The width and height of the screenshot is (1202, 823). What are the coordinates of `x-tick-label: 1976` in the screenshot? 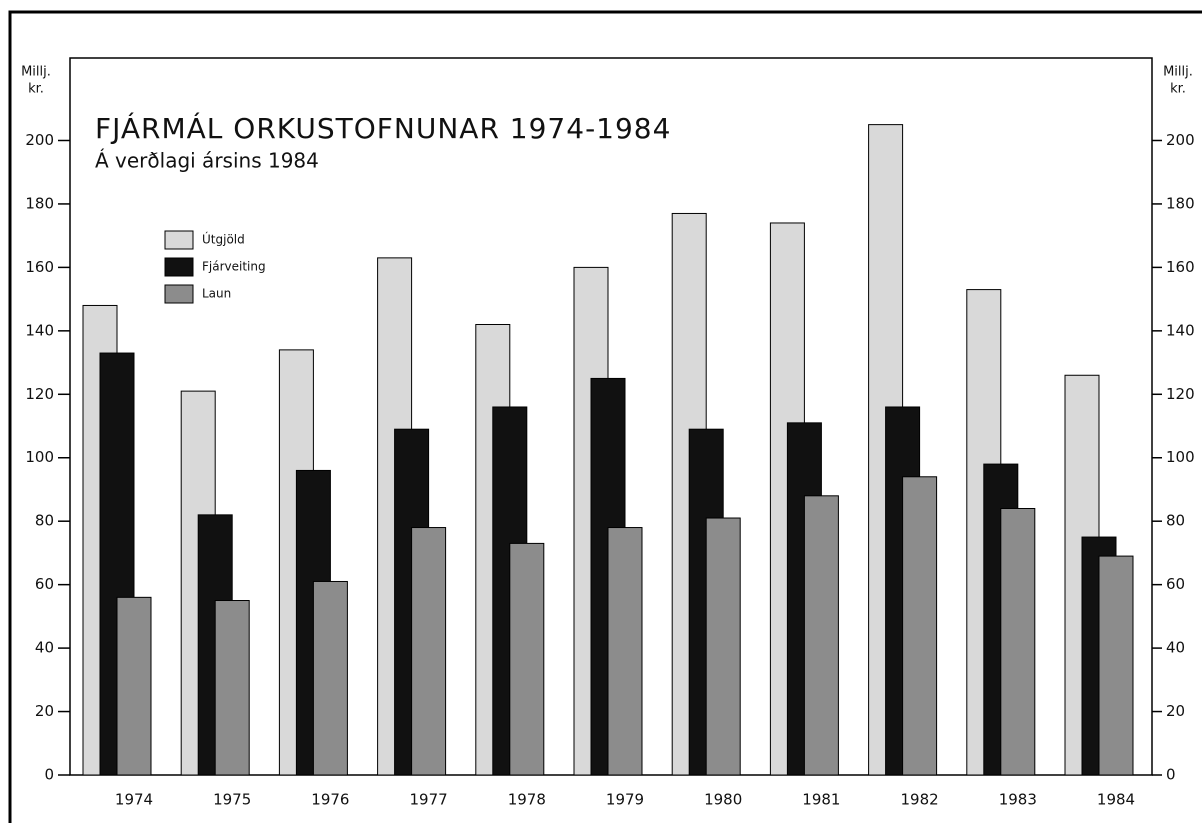 It's located at (330, 800).